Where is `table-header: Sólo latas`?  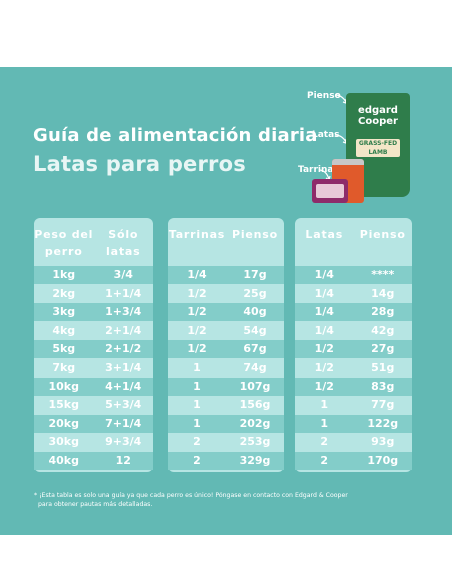
table-header: Sólo latas is located at coordinates (123, 243).